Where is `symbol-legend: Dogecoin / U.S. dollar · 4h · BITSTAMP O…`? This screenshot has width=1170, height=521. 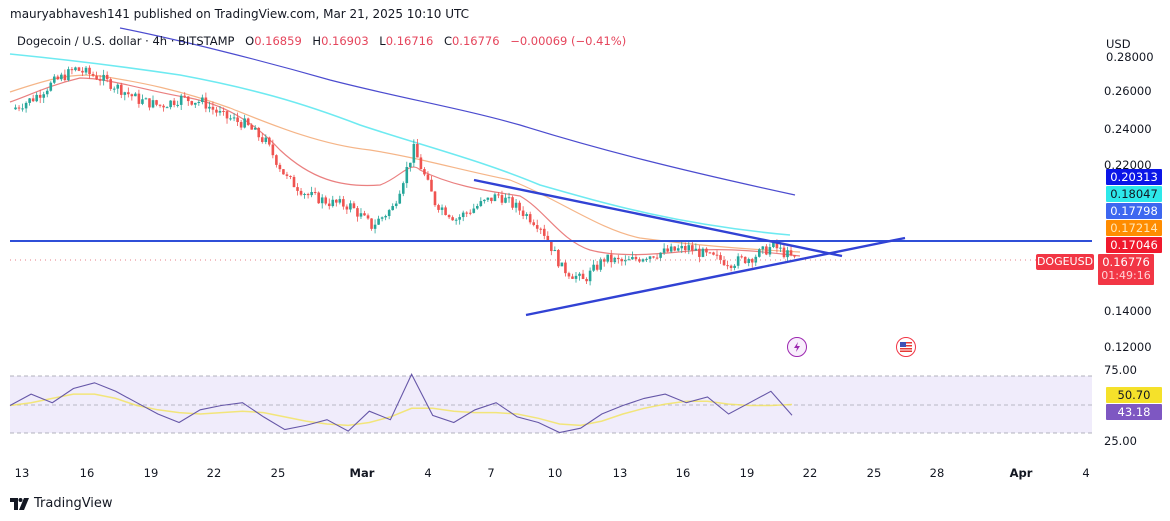
symbol-legend: Dogecoin / U.S. dollar · 4h · BITSTAMP O… is located at coordinates (321, 41).